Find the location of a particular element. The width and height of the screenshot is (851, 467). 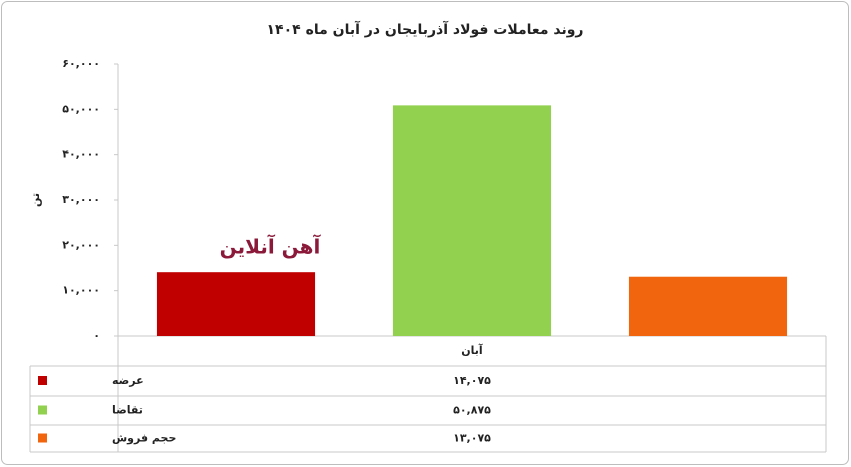

legend-label: تقاضا is located at coordinates (127, 410).